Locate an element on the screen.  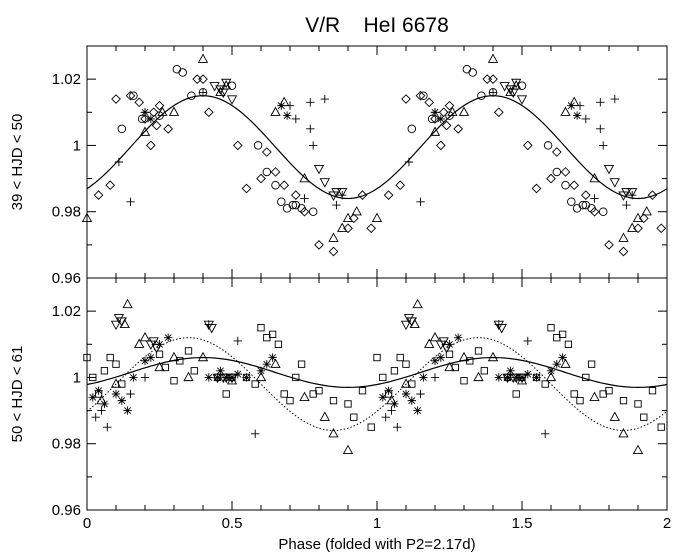
x-tick-label: 0 is located at coordinates (87, 523).